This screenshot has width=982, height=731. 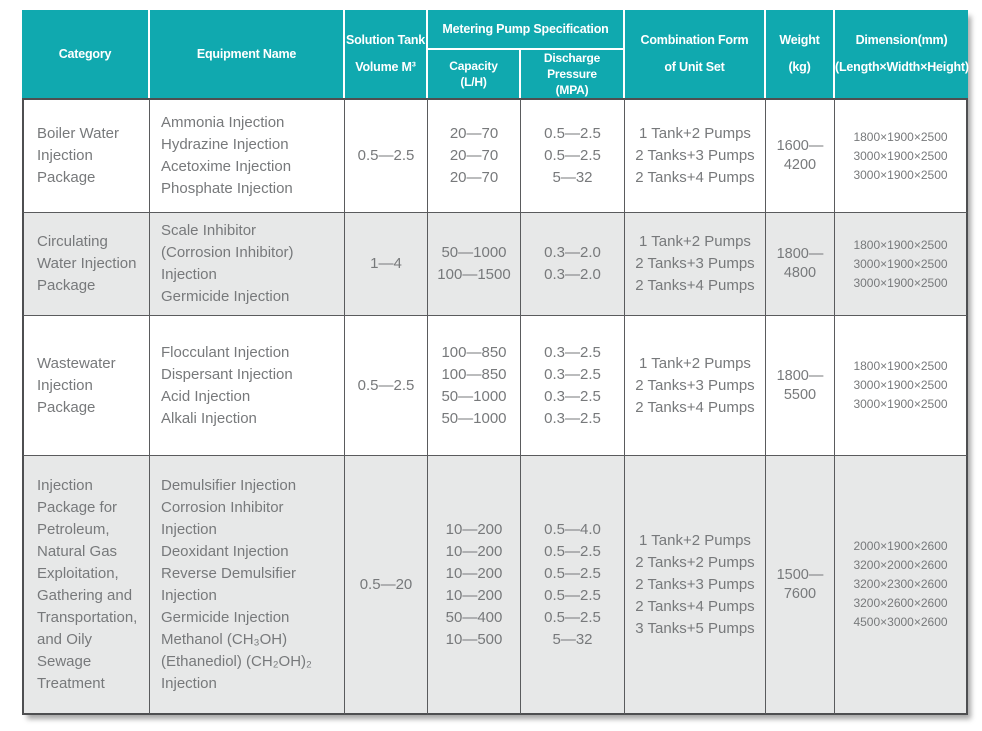 I want to click on cell-category: Wastewater Injection Package, so click(x=86, y=386).